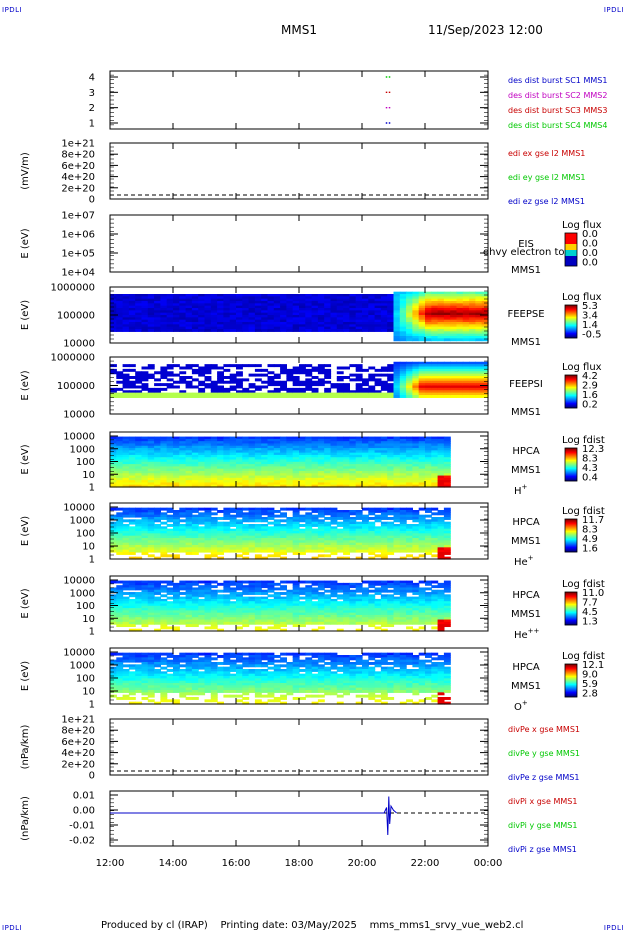  What do you see at coordinates (78, 273) in the screenshot?
I see `y-tick-label: 1e+04` at bounding box center [78, 273].